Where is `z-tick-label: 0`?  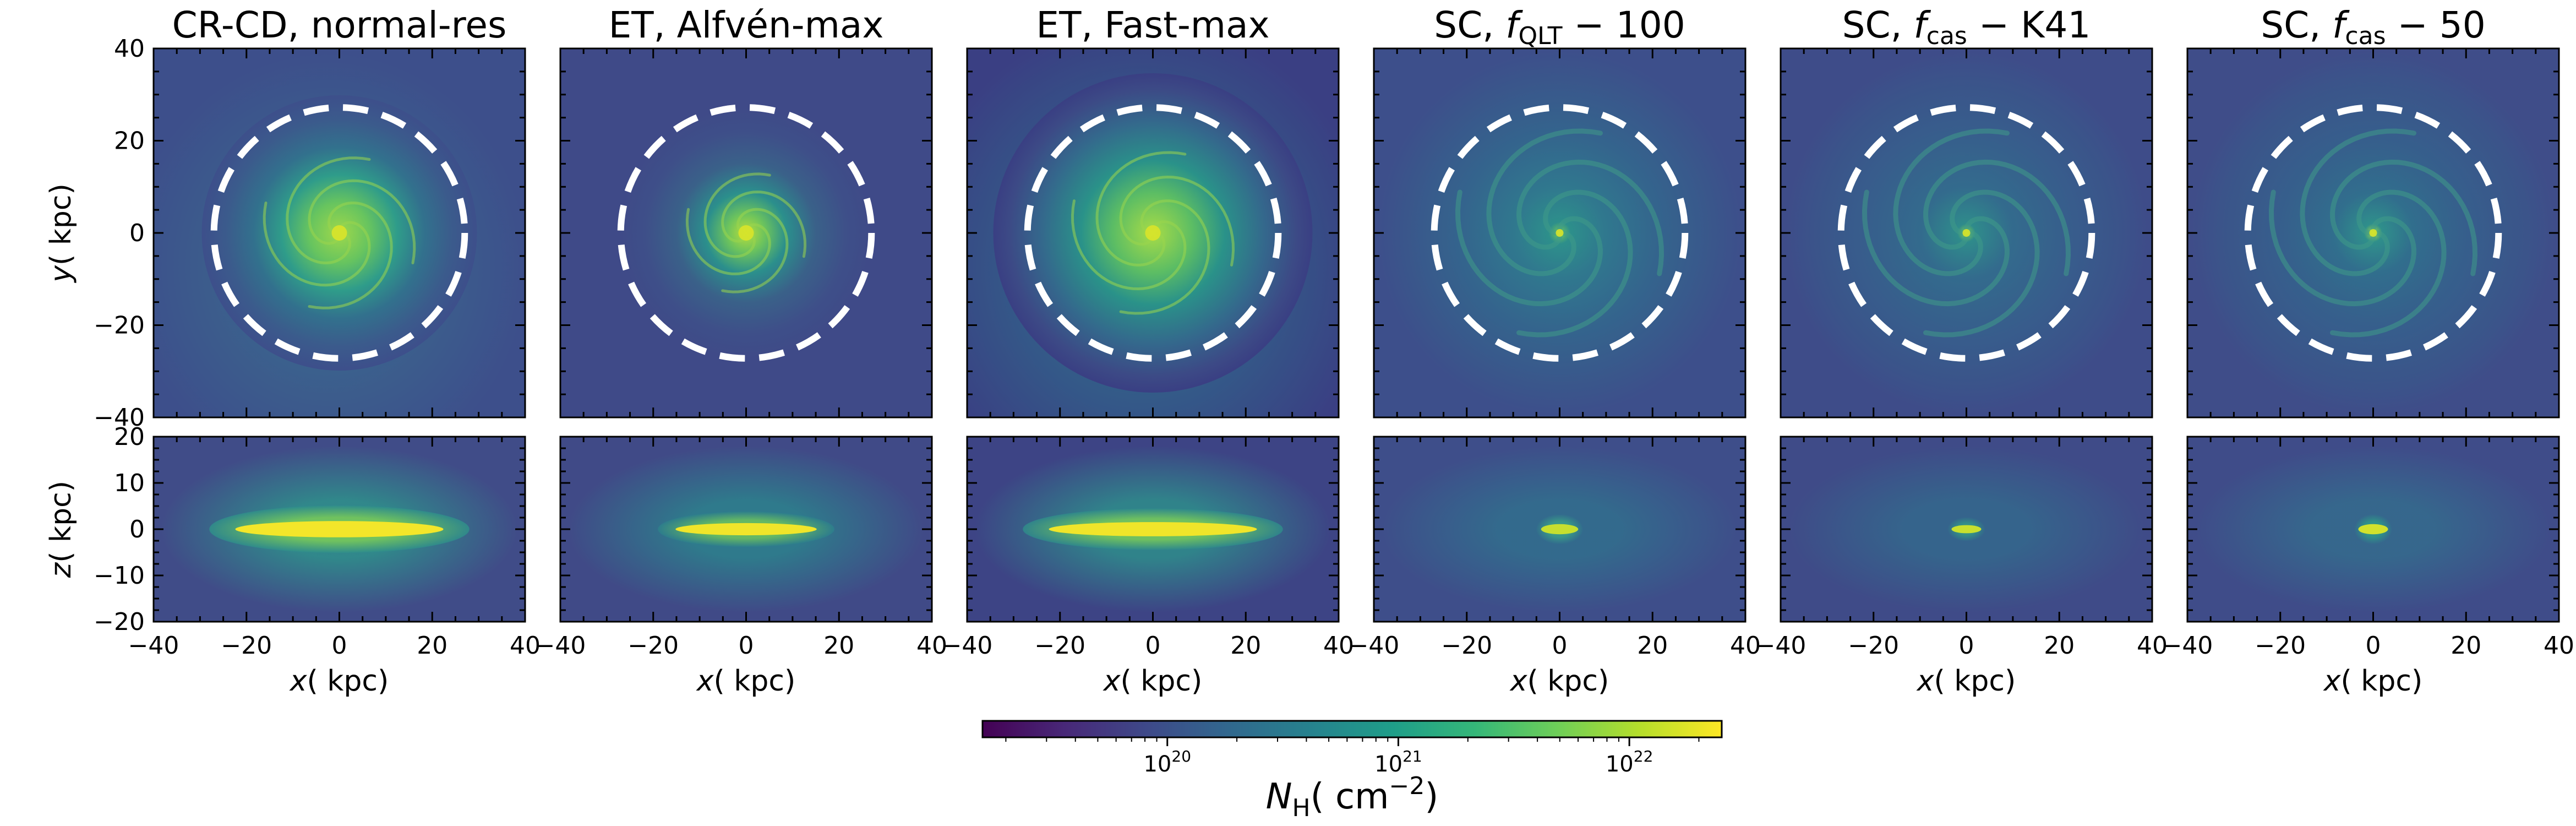 z-tick-label: 0 is located at coordinates (137, 529).